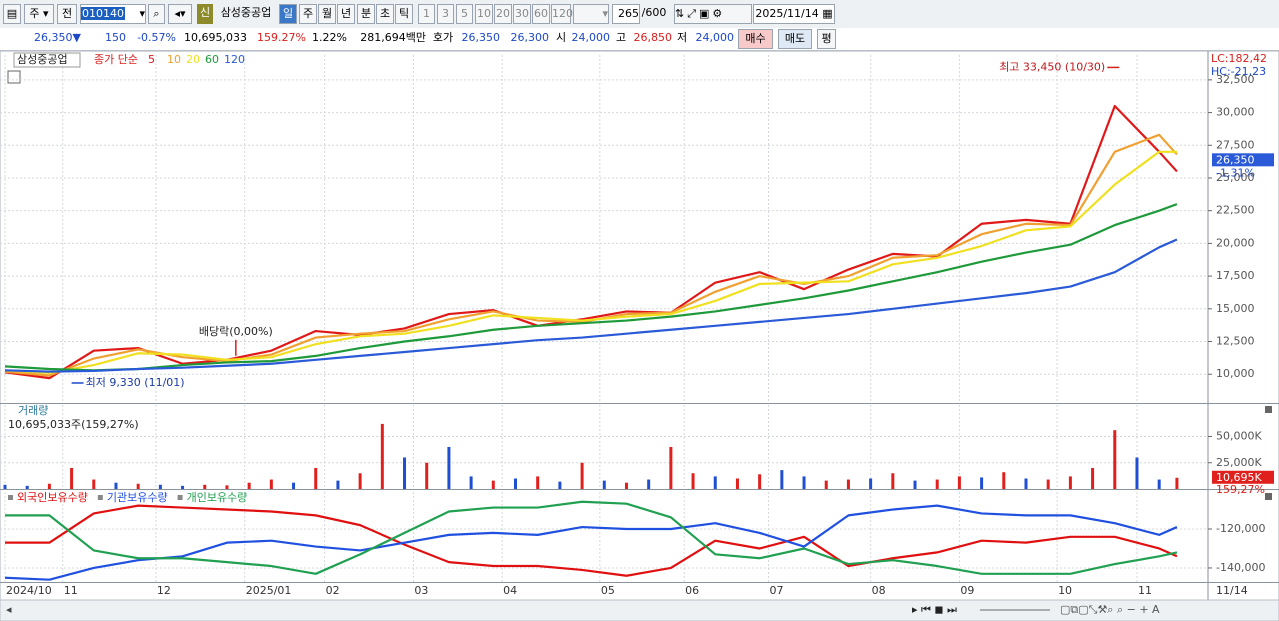  What do you see at coordinates (1240, 567) in the screenshot?
I see `y-tick-label: -140,000` at bounding box center [1240, 567].